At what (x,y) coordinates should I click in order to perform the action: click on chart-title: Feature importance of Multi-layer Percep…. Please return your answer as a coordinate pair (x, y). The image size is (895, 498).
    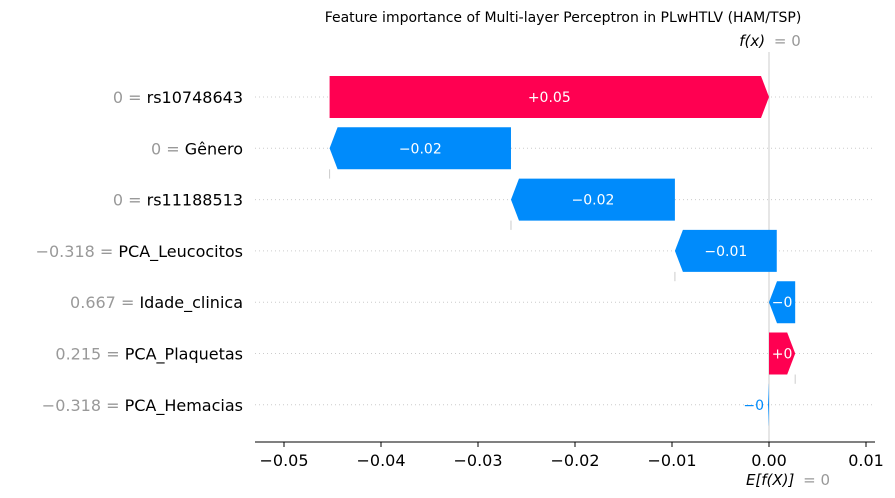
    Looking at the image, I should click on (563, 18).